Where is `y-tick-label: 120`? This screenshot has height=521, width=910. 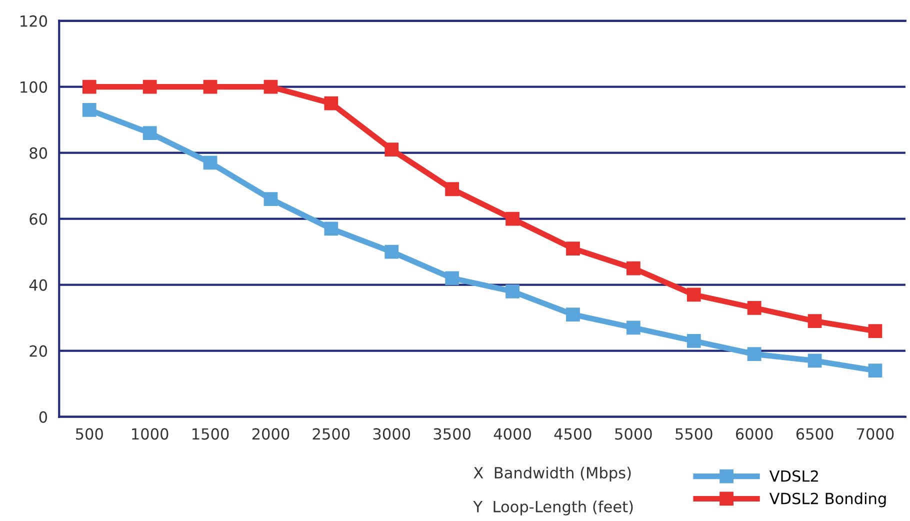
y-tick-label: 120 is located at coordinates (34, 21).